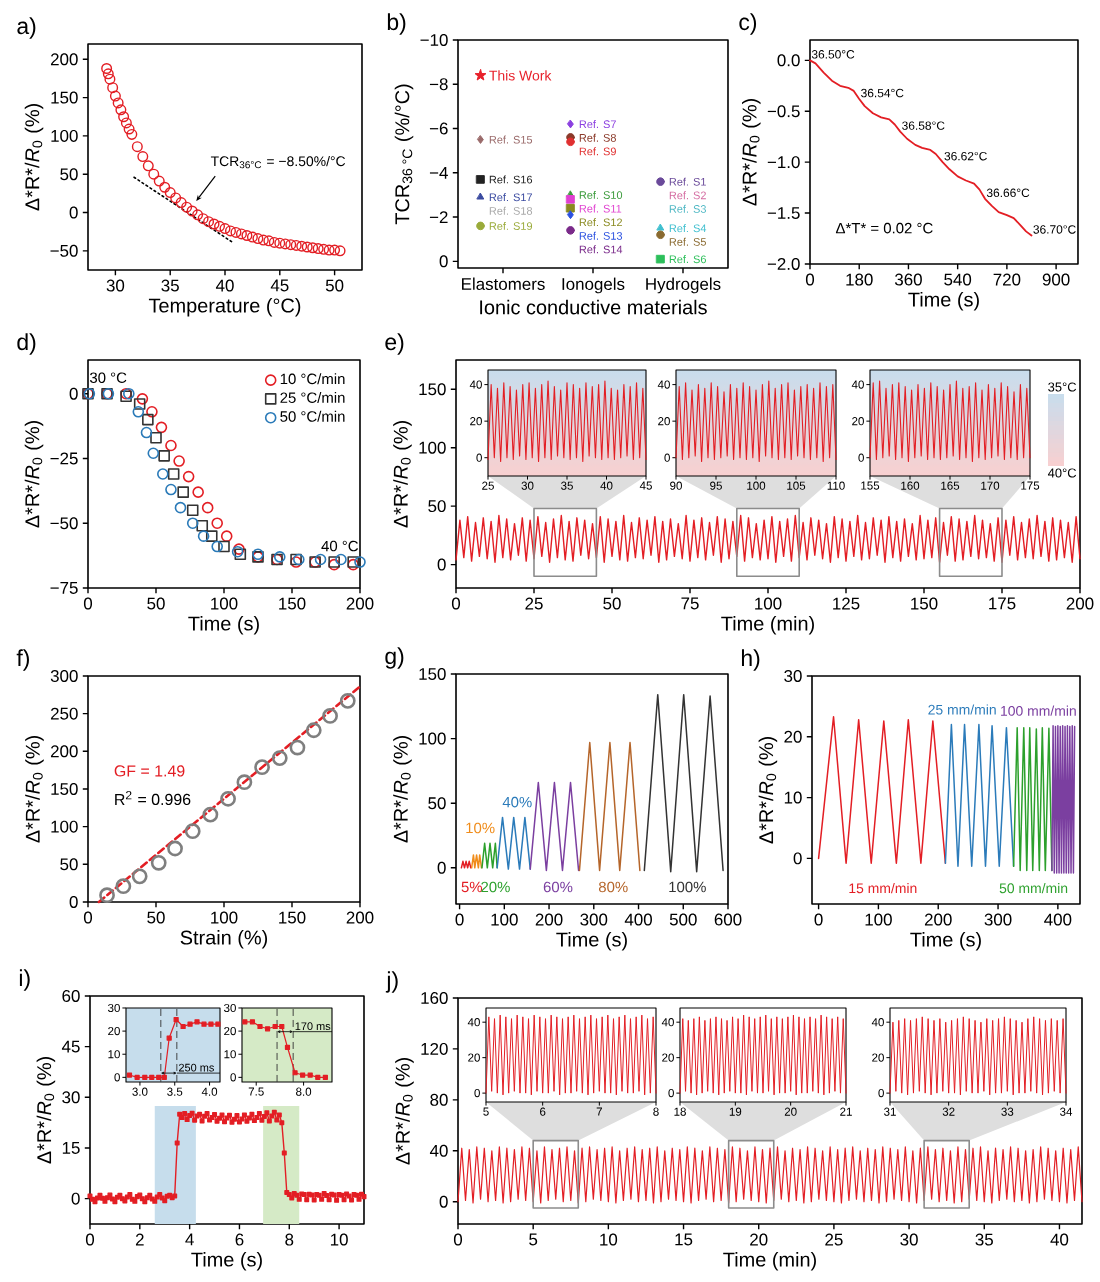 The image size is (1100, 1282). What do you see at coordinates (438, 172) in the screenshot?
I see `y-tick-label: −4` at bounding box center [438, 172].